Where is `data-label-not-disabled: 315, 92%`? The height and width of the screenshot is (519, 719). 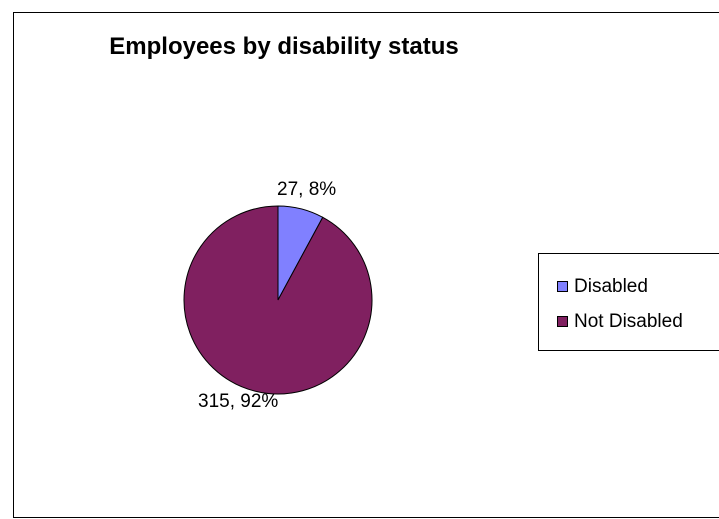
data-label-not-disabled: 315, 92% is located at coordinates (238, 401).